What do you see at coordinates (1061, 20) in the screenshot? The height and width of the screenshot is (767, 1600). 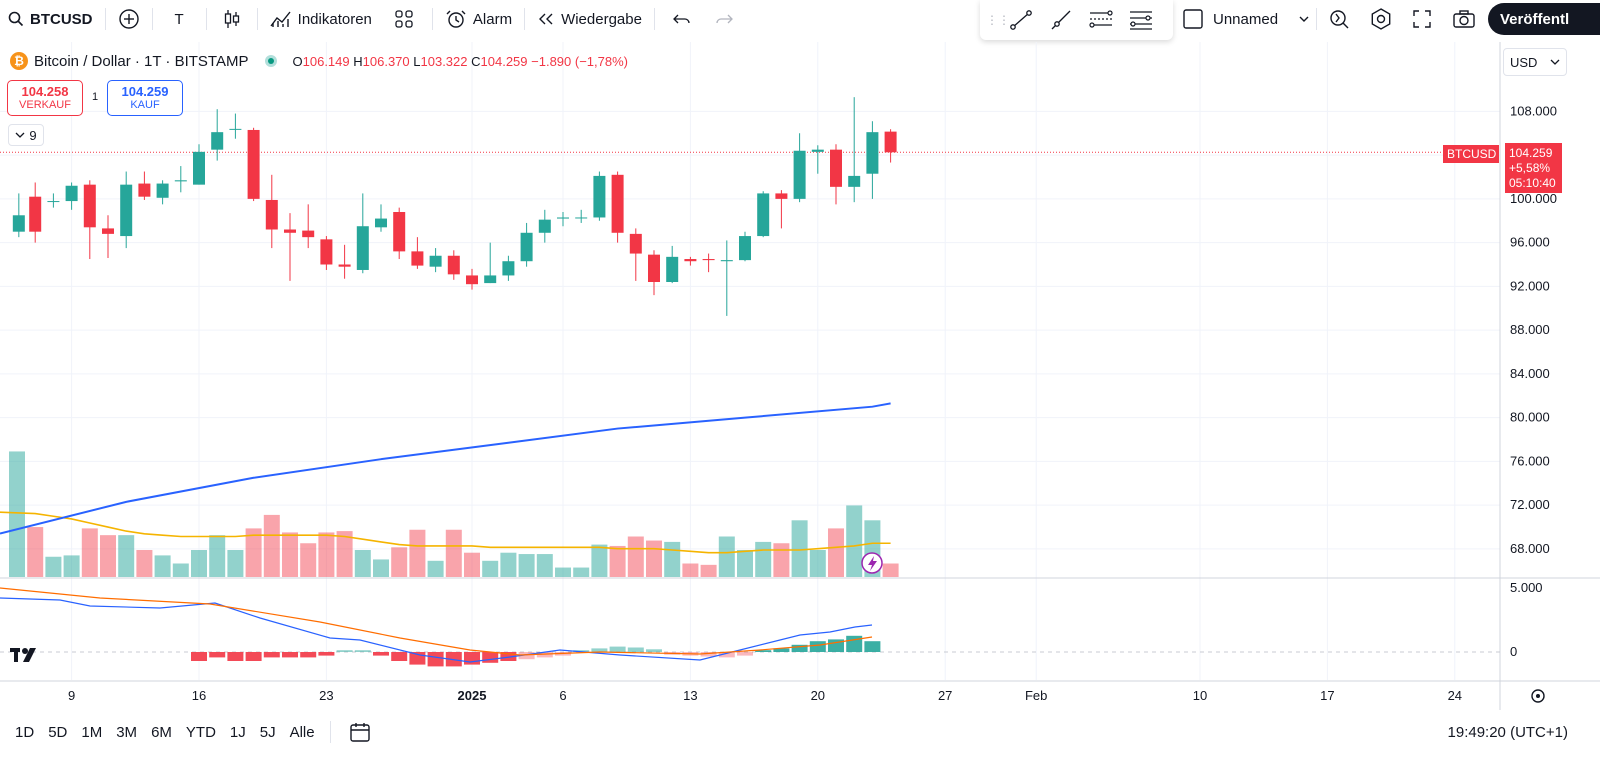 I see `ray-tool` at bounding box center [1061, 20].